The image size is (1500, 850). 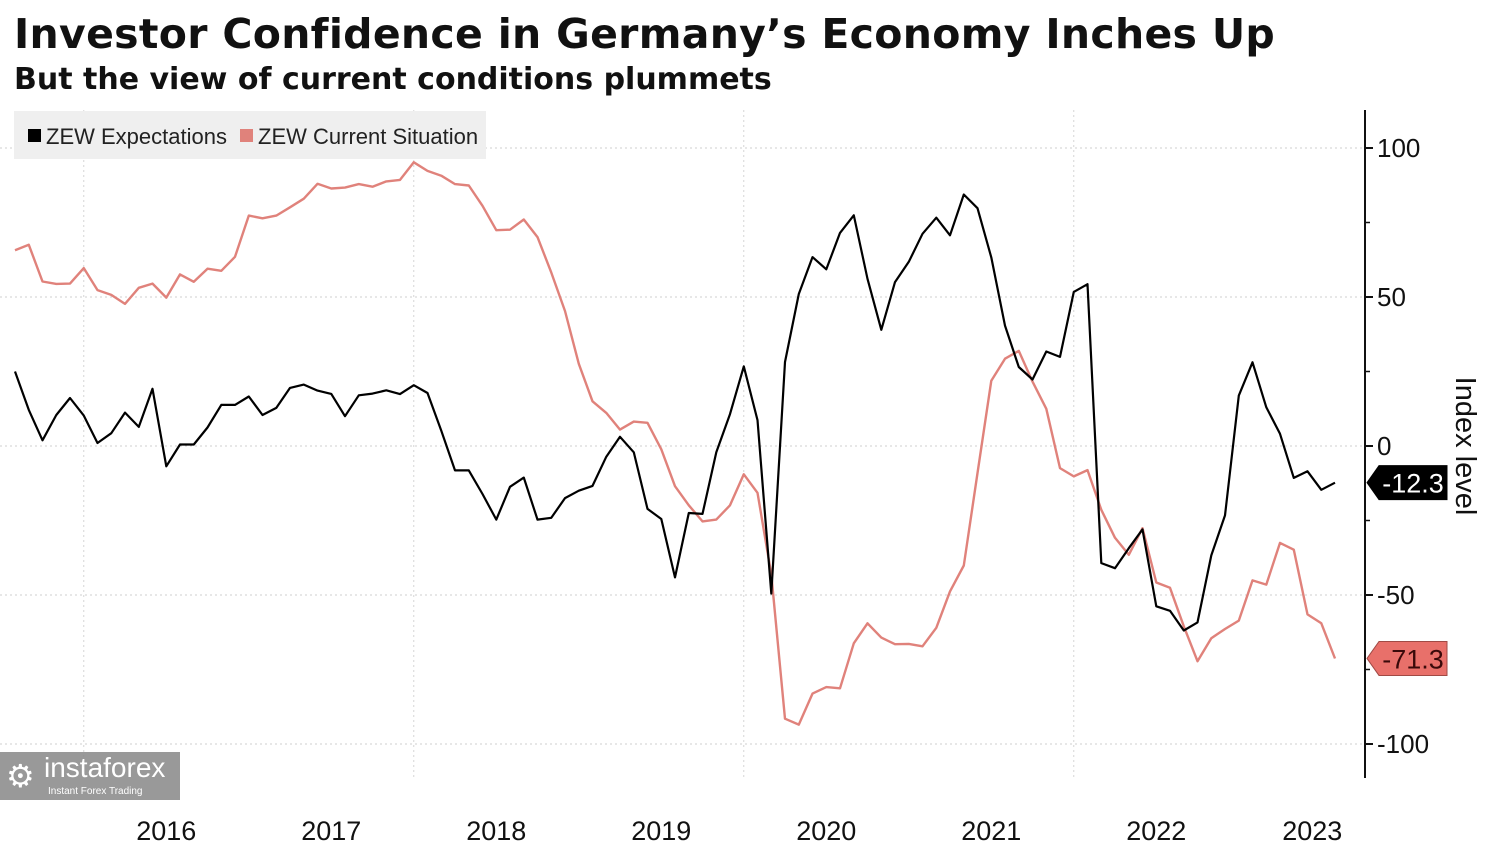 What do you see at coordinates (661, 831) in the screenshot?
I see `x-tick-label: 2019` at bounding box center [661, 831].